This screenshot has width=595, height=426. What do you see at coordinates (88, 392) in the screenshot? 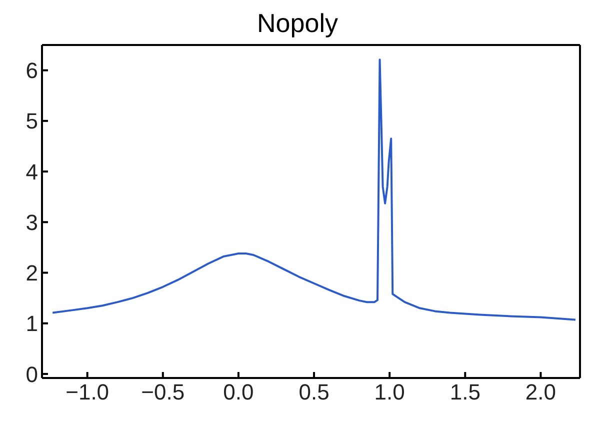
I see `x-tick-label: −1.0` at bounding box center [88, 392].